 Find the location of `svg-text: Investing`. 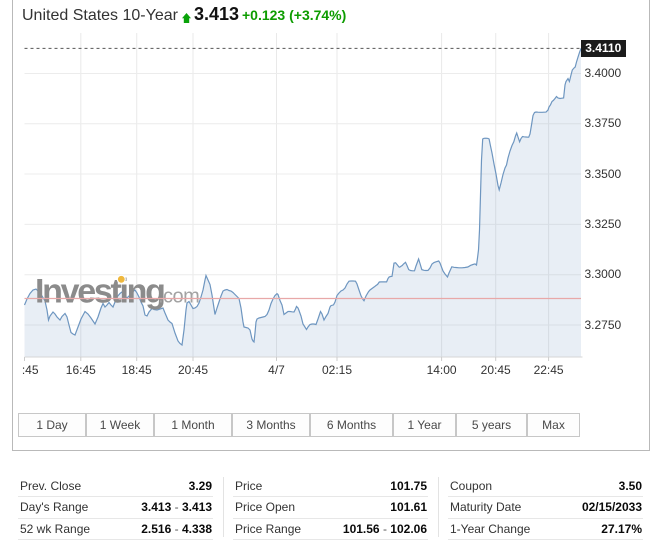

svg-text: Investing is located at coordinates (99, 292).